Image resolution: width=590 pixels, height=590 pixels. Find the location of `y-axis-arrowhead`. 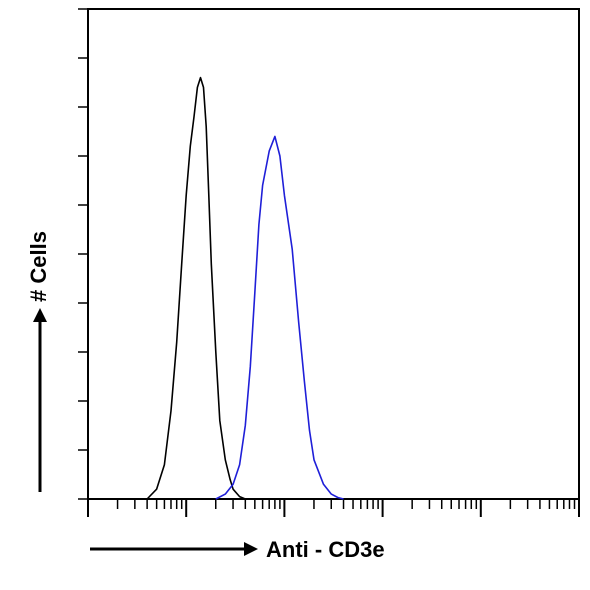

y-axis-arrowhead is located at coordinates (40, 315).